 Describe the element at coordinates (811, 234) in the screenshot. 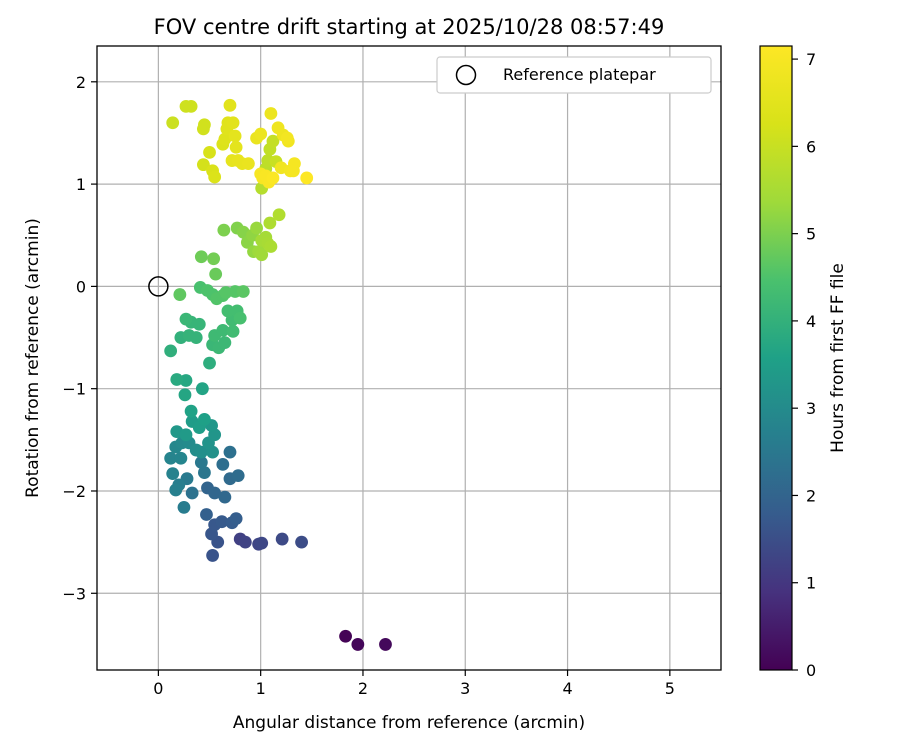

I see `colorbar-tick-label: 5` at that location.